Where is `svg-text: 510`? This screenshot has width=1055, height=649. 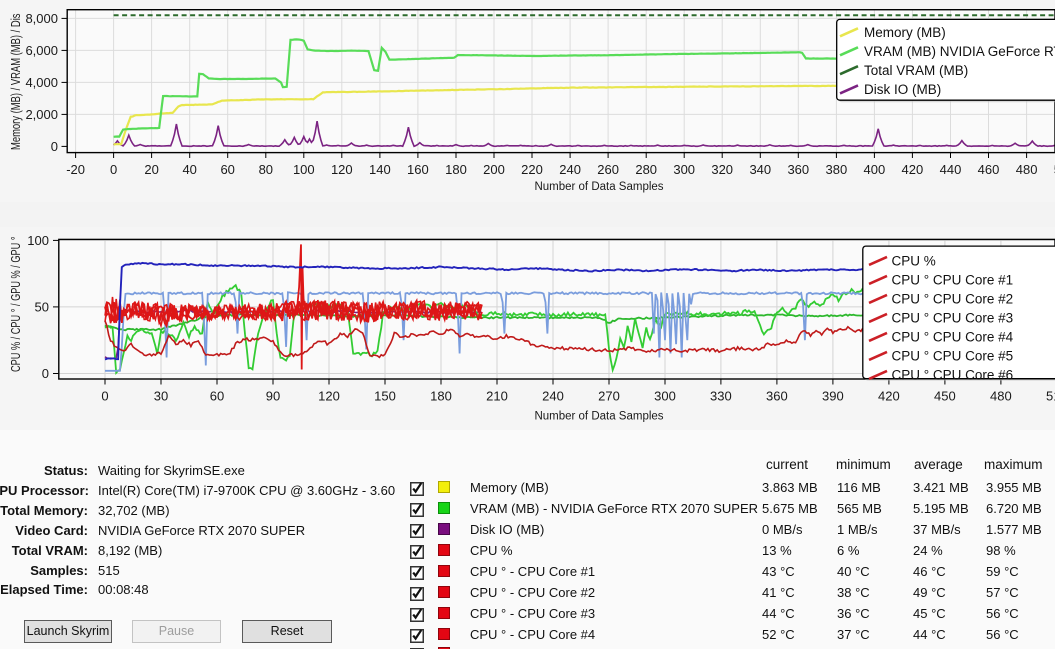
svg-text: 510 is located at coordinates (1050, 396).